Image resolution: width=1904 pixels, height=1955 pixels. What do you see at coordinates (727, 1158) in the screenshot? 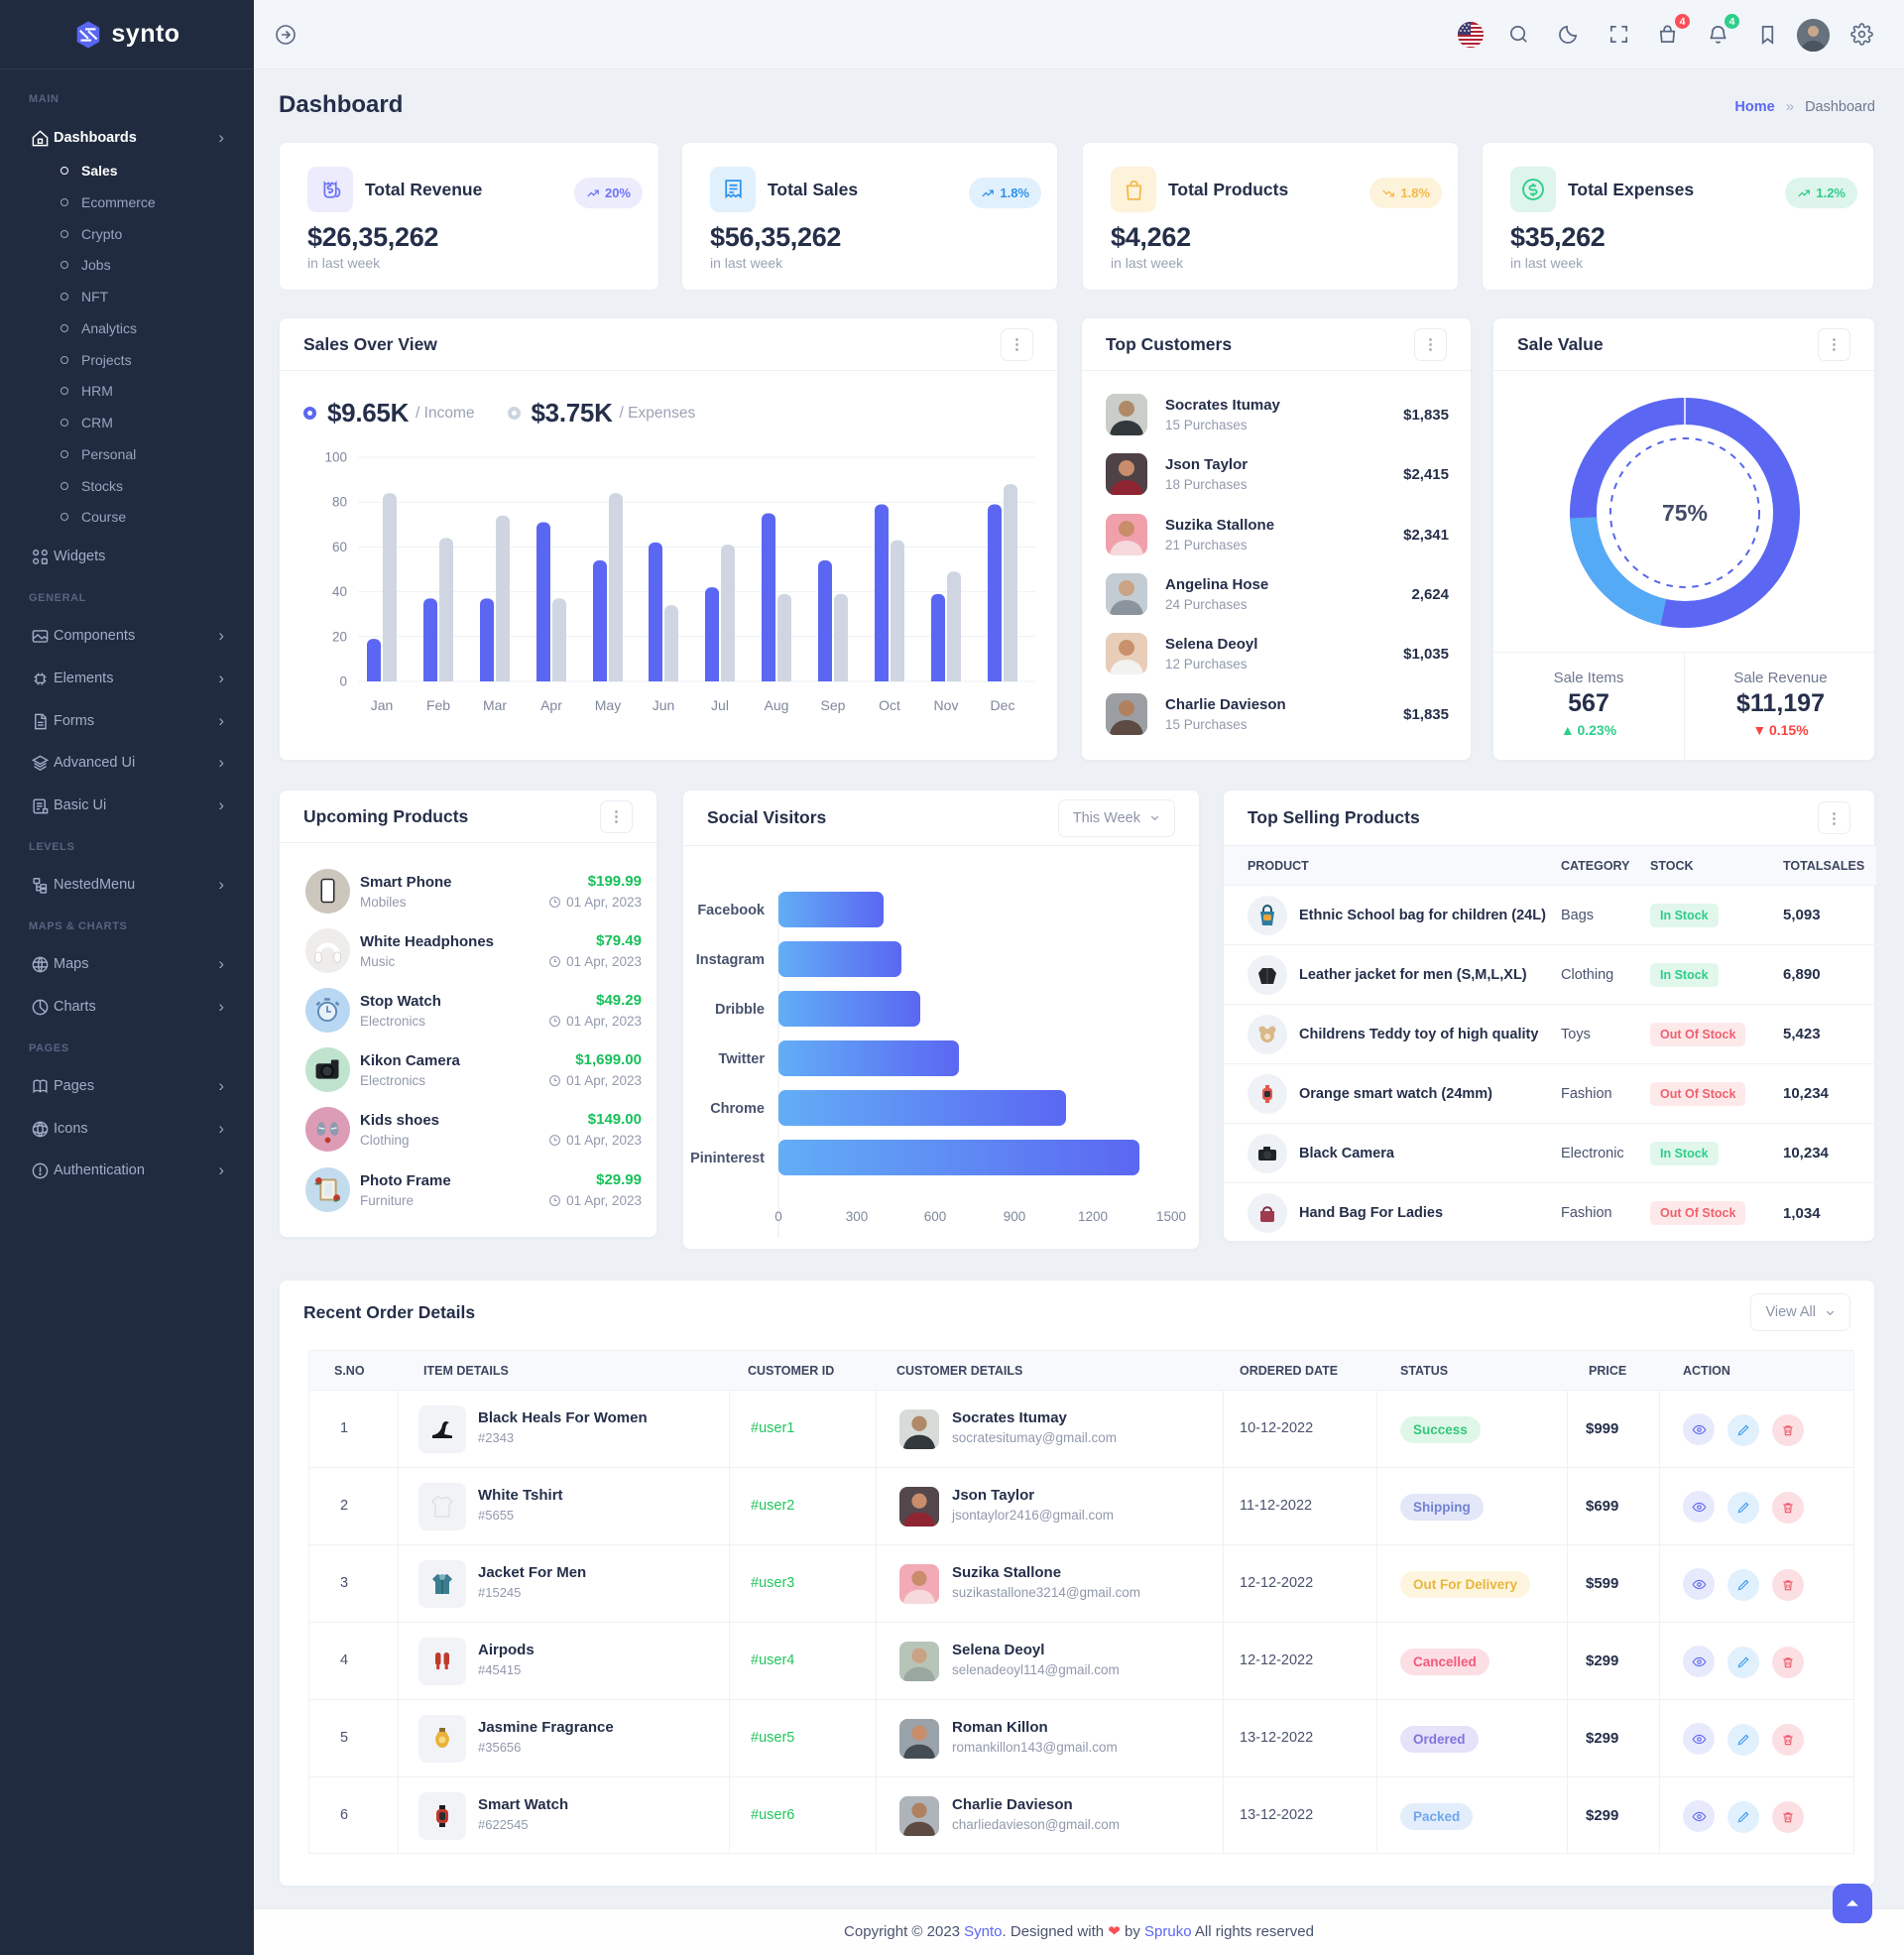
I see `svg-text: Pininterest` at bounding box center [727, 1158].